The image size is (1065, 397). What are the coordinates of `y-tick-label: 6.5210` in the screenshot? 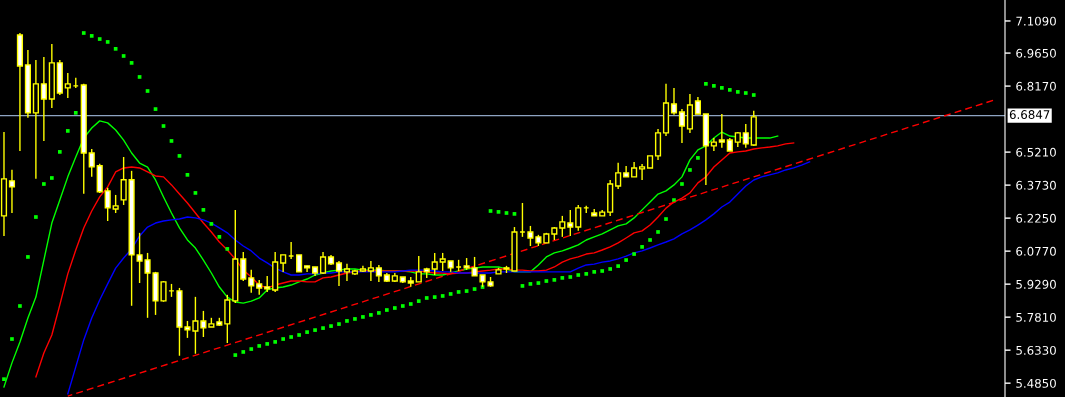 It's located at (1036, 152).